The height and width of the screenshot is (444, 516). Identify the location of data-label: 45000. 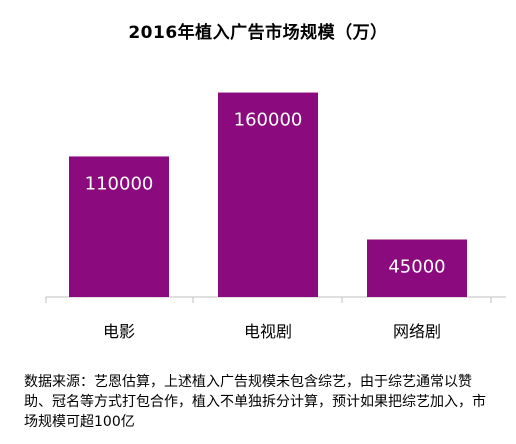
(416, 267).